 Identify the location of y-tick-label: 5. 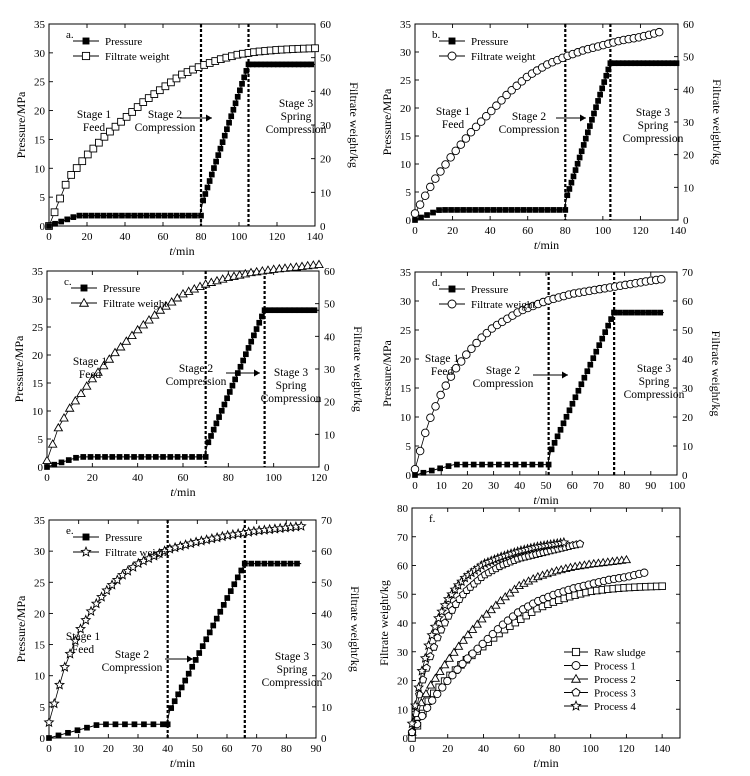
(409, 193).